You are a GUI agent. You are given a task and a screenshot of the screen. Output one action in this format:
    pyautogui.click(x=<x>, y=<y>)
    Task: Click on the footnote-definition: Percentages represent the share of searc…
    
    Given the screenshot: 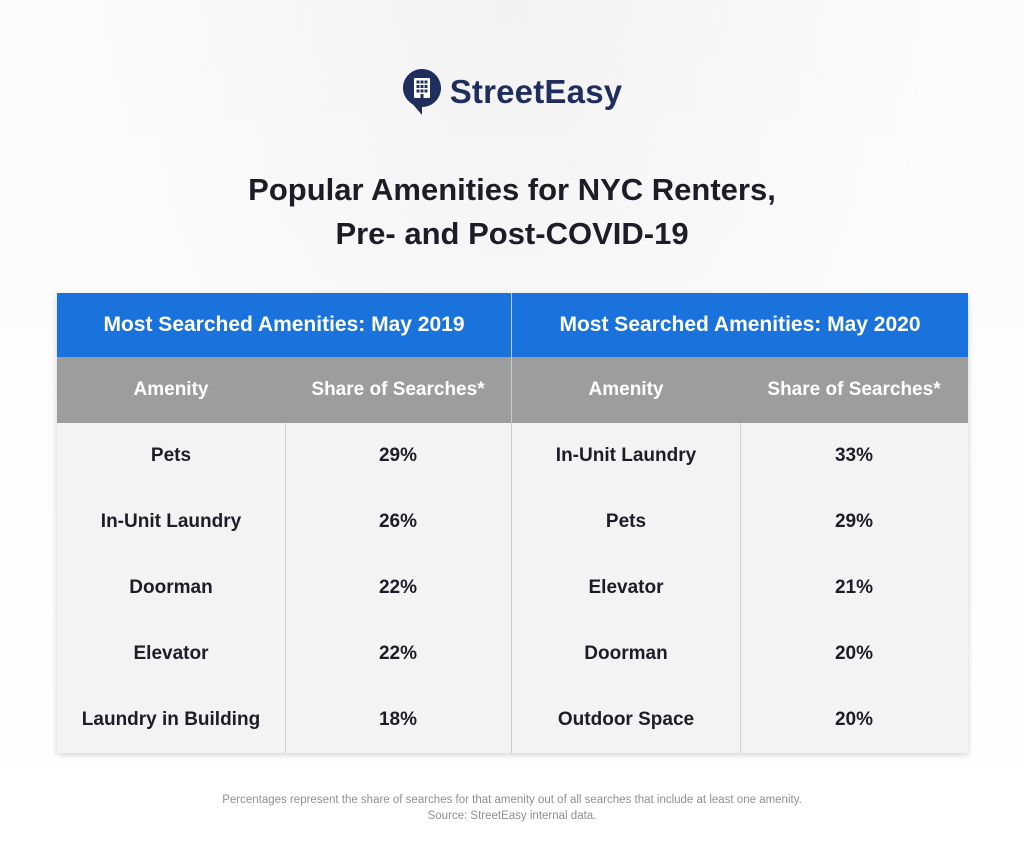 What is the action you would take?
    pyautogui.click(x=512, y=800)
    